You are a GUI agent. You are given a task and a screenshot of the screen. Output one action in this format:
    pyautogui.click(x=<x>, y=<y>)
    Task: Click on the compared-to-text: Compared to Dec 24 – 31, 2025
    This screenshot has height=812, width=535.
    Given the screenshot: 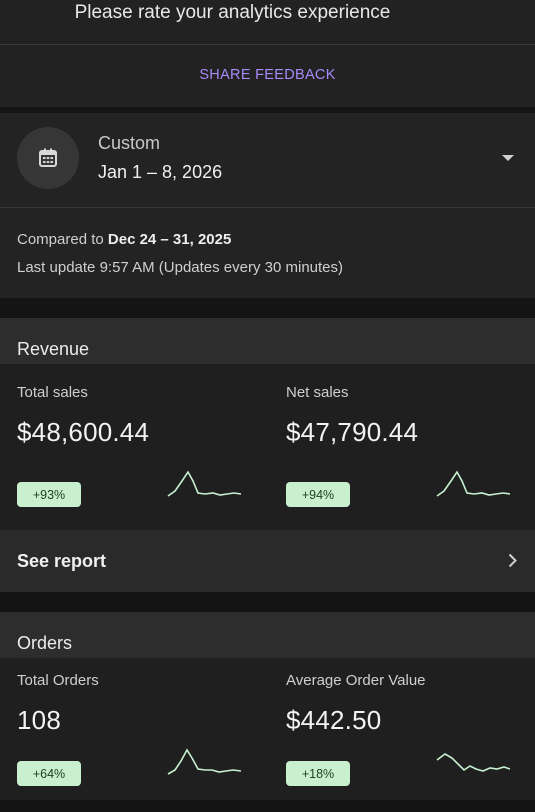 What is the action you would take?
    pyautogui.click(x=124, y=239)
    